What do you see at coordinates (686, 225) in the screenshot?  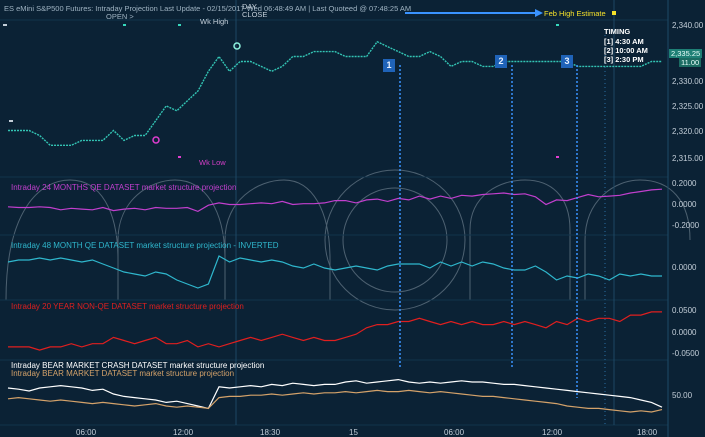 I see `y-tick-qe24-neg0.2: -0.2000` at bounding box center [686, 225].